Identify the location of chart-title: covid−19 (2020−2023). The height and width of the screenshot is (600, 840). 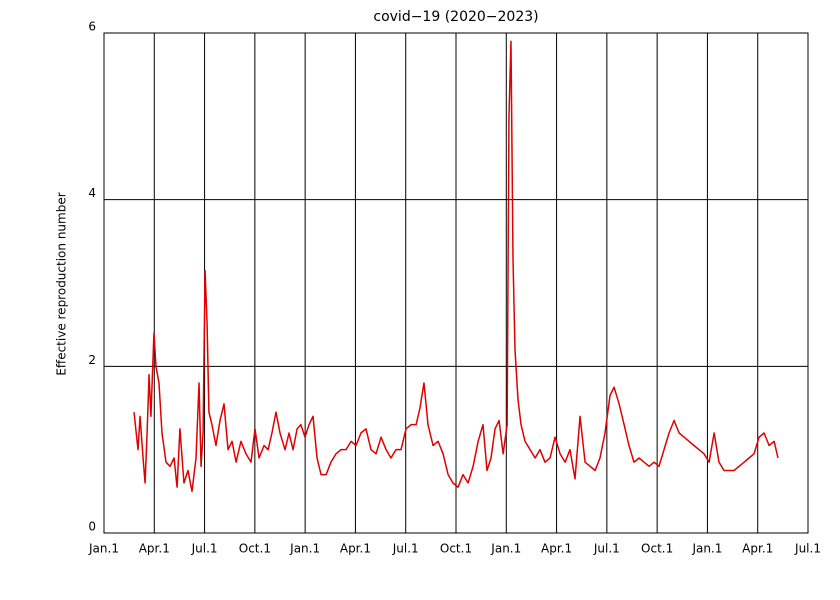
(455, 17).